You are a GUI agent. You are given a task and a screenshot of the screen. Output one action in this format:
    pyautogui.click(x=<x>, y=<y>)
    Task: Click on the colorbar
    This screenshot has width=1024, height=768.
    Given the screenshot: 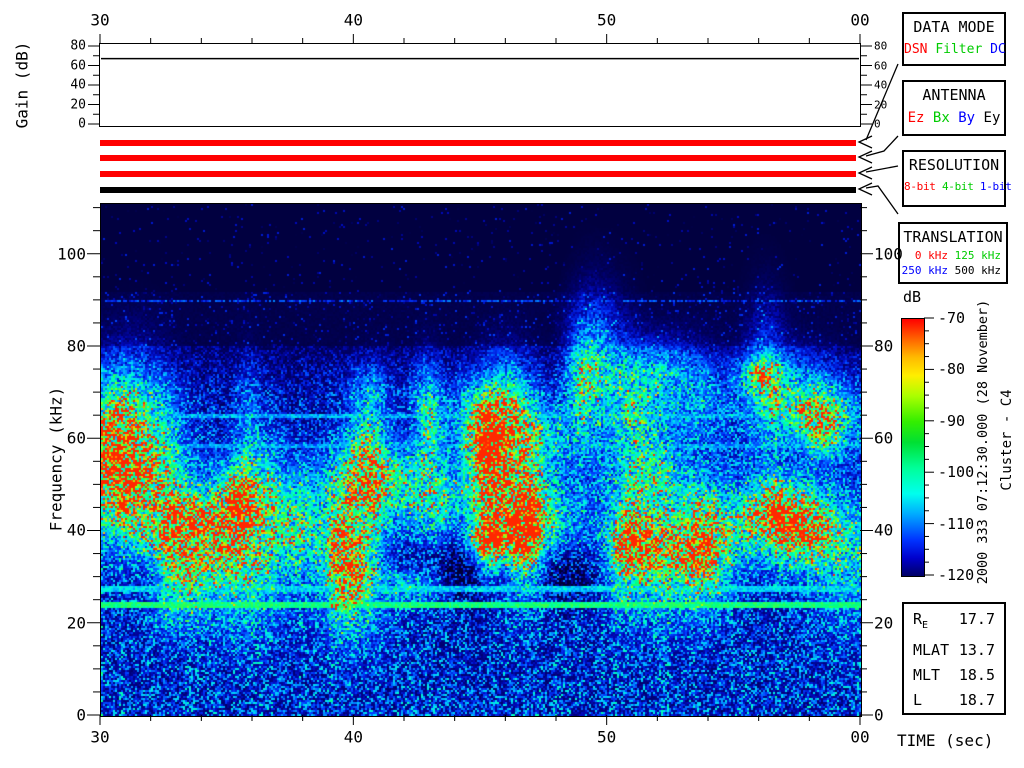 What is the action you would take?
    pyautogui.click(x=913, y=447)
    